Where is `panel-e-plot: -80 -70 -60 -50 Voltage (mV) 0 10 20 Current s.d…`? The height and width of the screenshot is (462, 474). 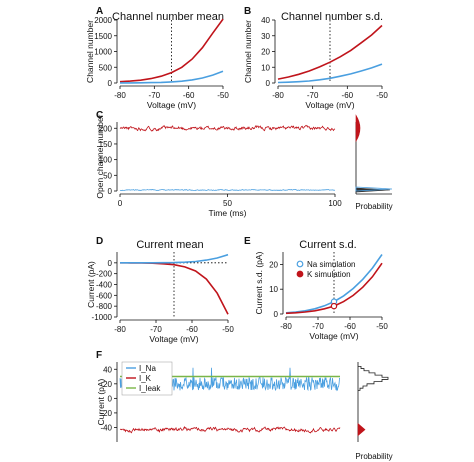
panel-e-plot: -80 -70 -60 -50 Voltage (mV) 0 10 20 Current s.d… is located at coordinates (321, 296).